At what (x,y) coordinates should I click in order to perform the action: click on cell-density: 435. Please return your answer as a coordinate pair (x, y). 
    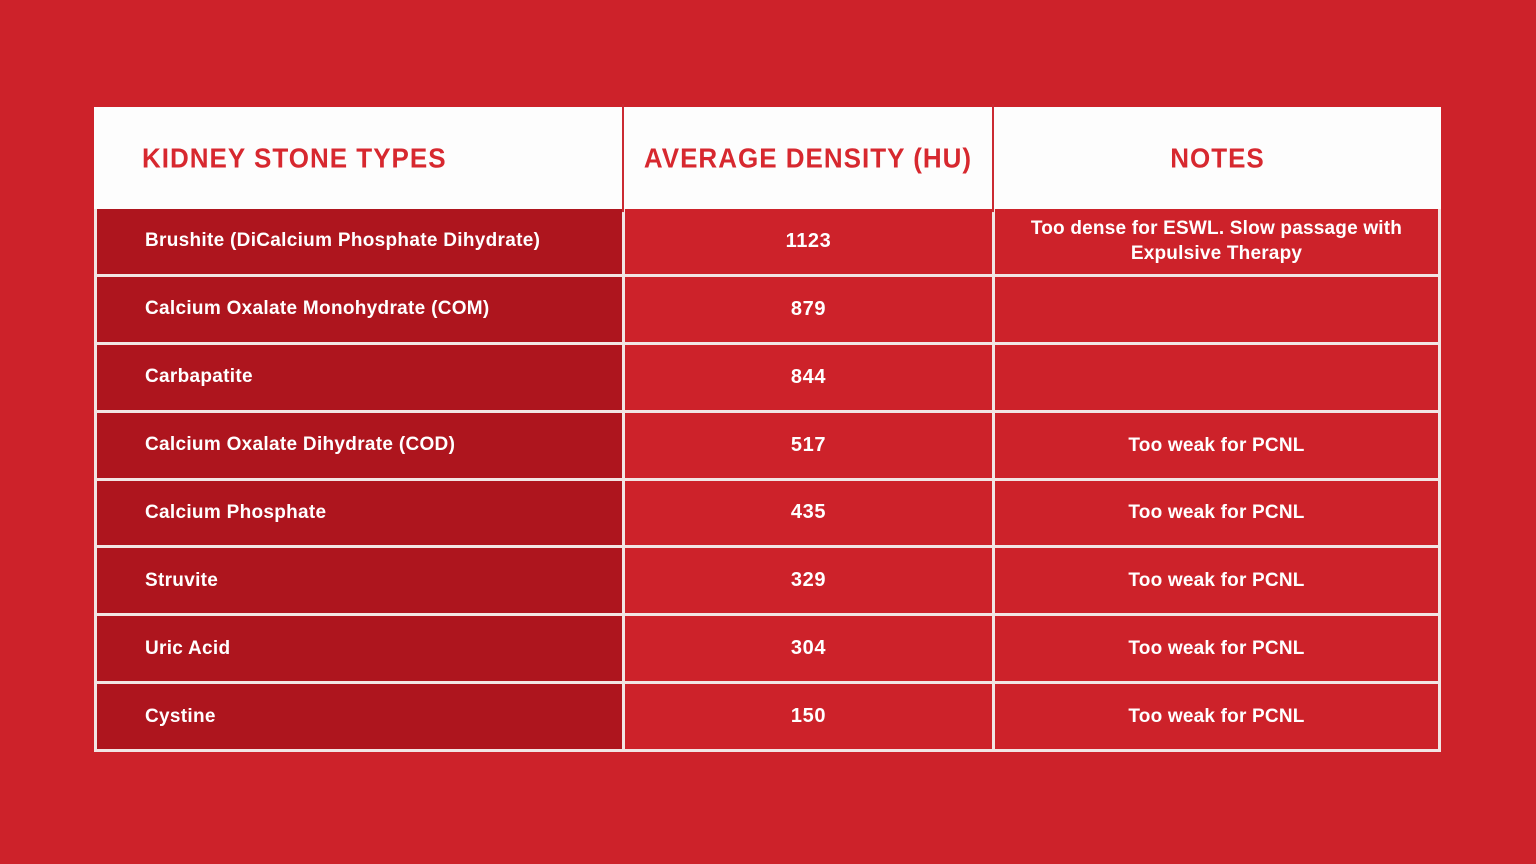
    Looking at the image, I should click on (808, 513).